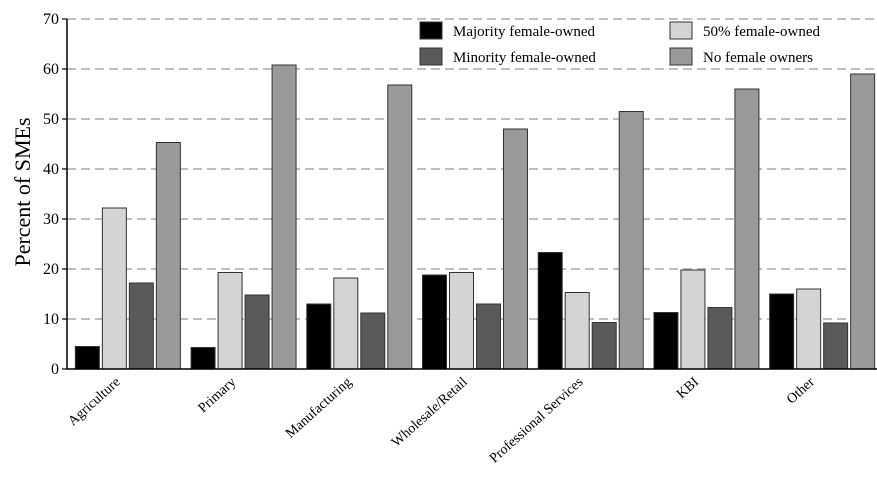 This screenshot has width=877, height=485. Describe the element at coordinates (51, 69) in the screenshot. I see `y-tick-label: 60` at that location.